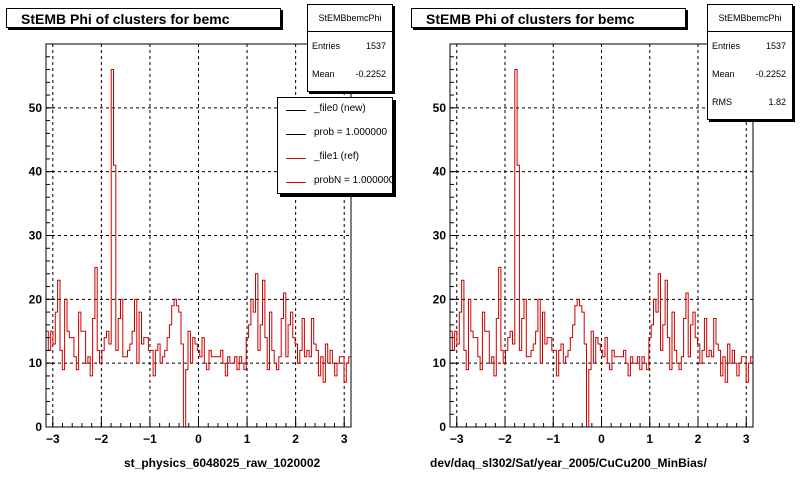 The height and width of the screenshot is (480, 800). What do you see at coordinates (350, 18) in the screenshot?
I see `left-stats-name: StEMBbemcPhi` at bounding box center [350, 18].